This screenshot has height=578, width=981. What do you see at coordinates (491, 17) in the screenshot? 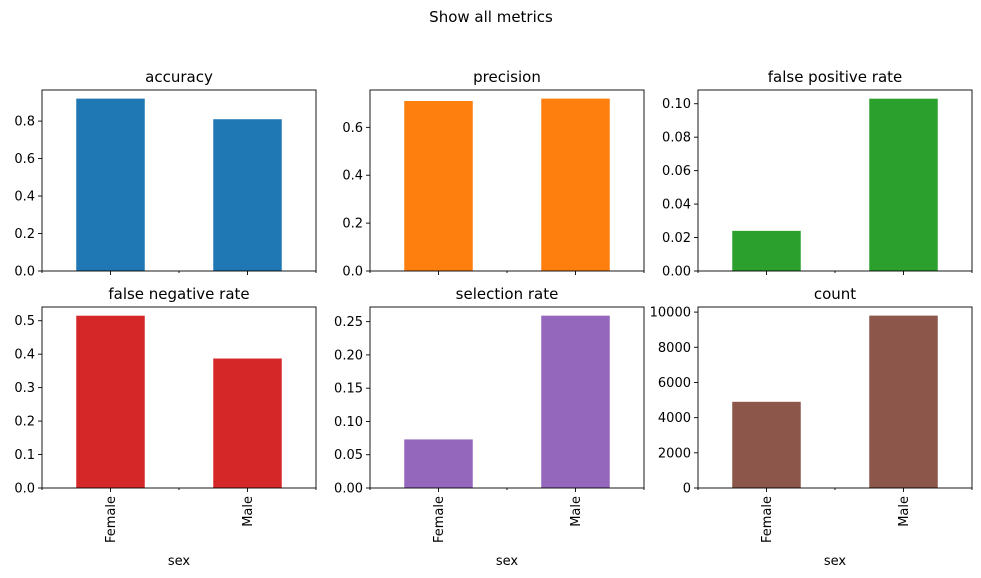
I see `figure-title: Show all metrics` at bounding box center [491, 17].